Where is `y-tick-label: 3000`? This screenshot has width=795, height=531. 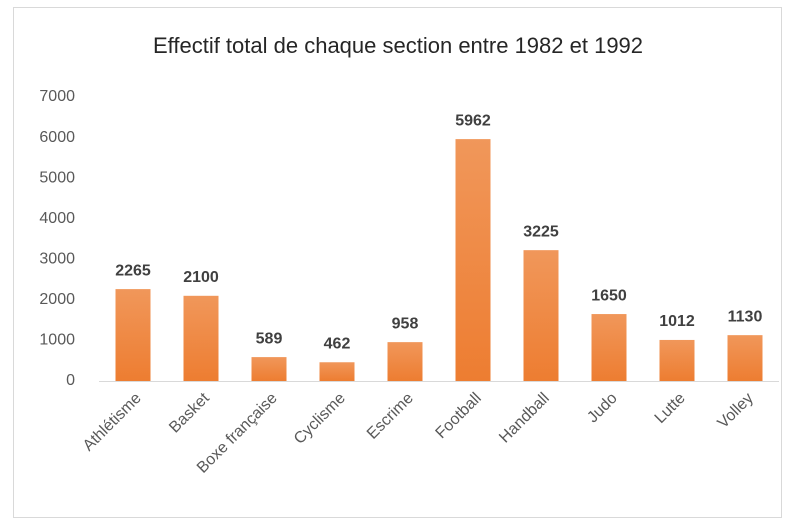 y-tick-label: 3000 is located at coordinates (57, 259).